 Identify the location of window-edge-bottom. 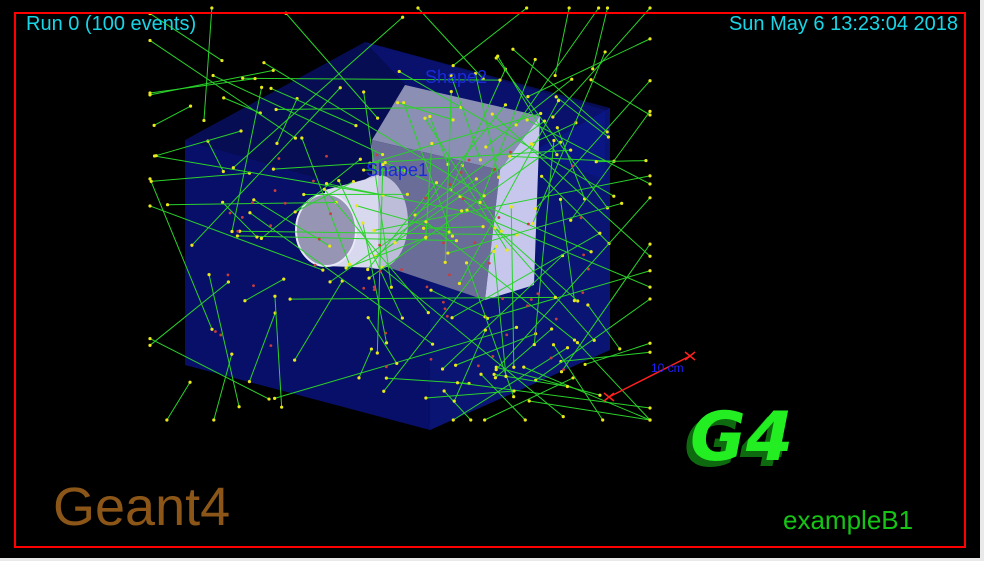
(492, 559).